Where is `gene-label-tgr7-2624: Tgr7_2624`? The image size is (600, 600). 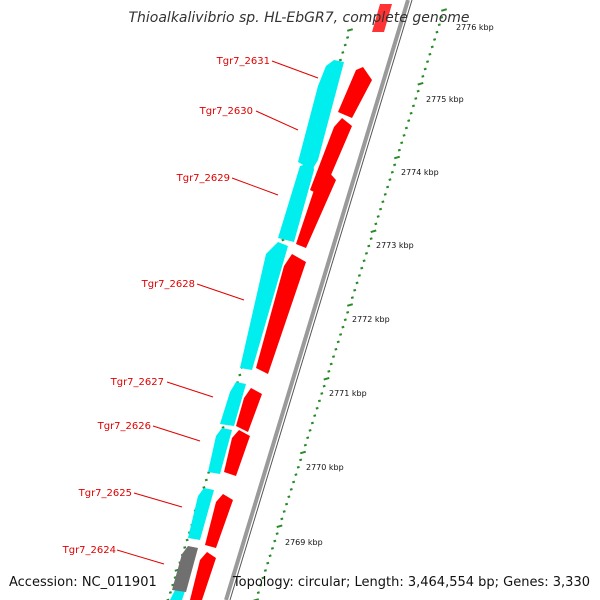
gene-label-tgr7-2624: Tgr7_2624 is located at coordinates (89, 550).